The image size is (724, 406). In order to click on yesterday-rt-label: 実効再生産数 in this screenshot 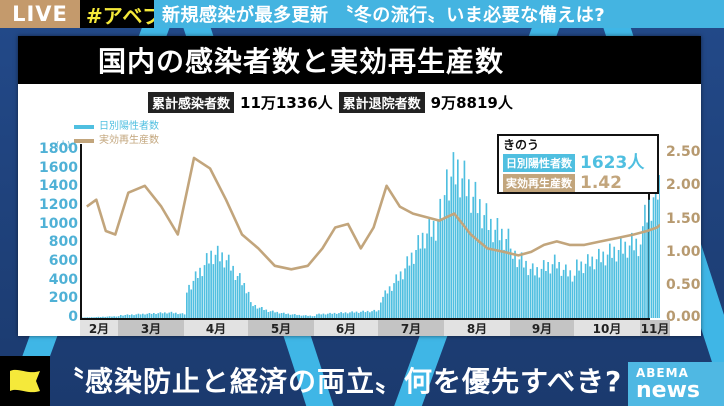, I will do `click(539, 183)`.